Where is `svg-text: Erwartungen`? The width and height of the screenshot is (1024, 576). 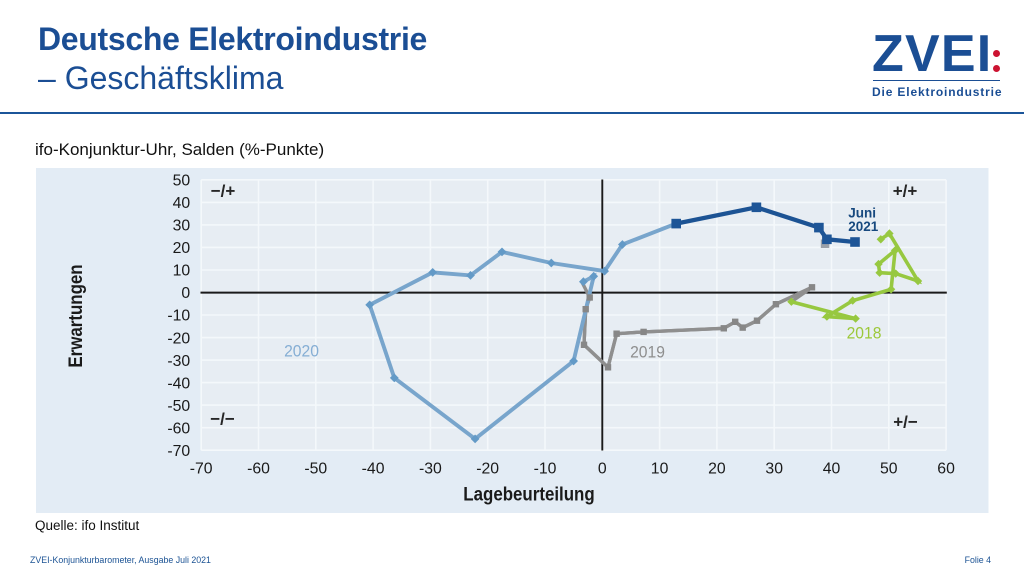
svg-text: Erwartungen is located at coordinates (75, 315).